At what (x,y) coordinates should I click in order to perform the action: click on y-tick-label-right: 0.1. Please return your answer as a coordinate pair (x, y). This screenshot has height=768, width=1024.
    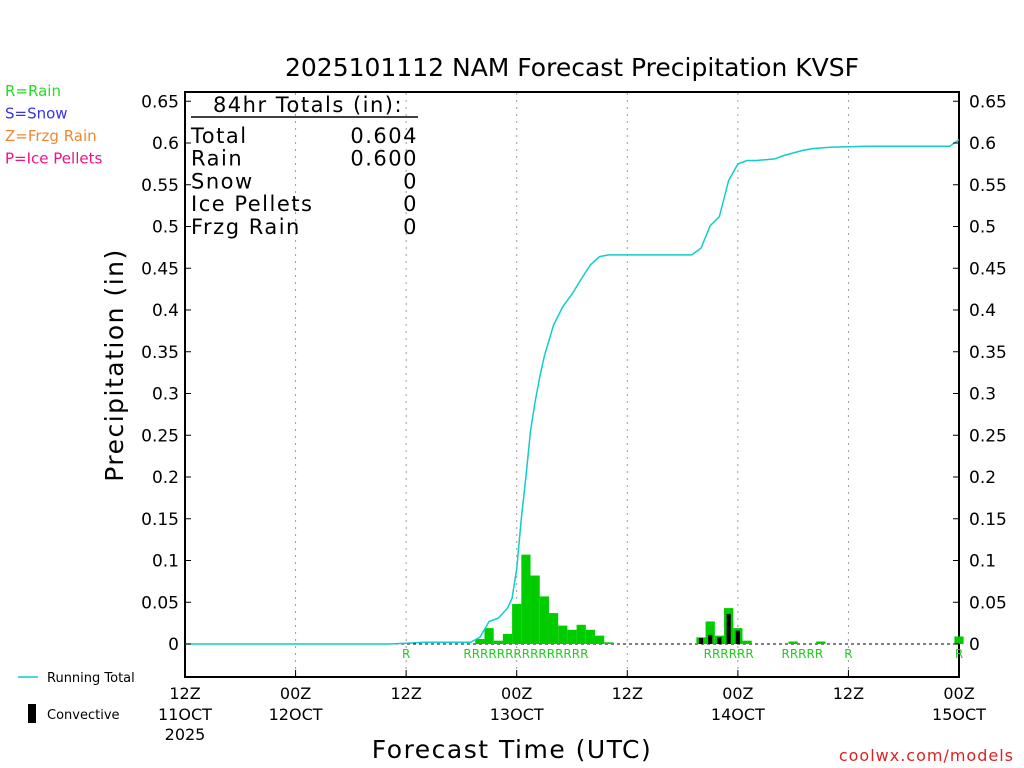
    Looking at the image, I should click on (982, 562).